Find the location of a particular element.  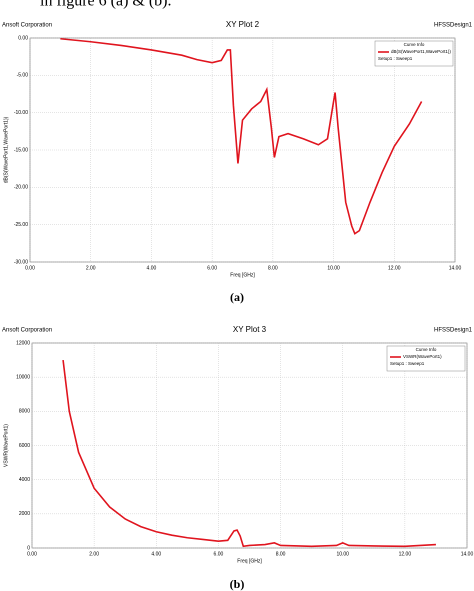

legend-label: VSWR(WavePort1) is located at coordinates (422, 356).